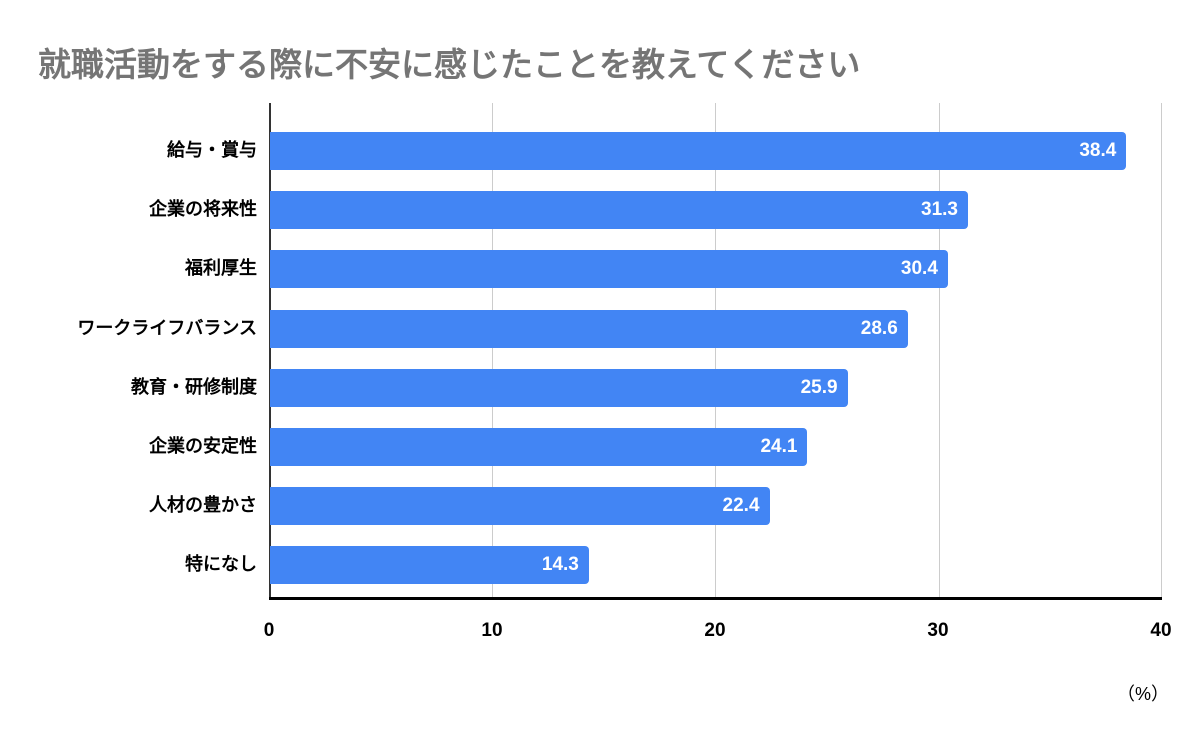 Image resolution: width=1200 pixels, height=742 pixels. Describe the element at coordinates (698, 151) in the screenshot. I see `bar: 38.4` at that location.